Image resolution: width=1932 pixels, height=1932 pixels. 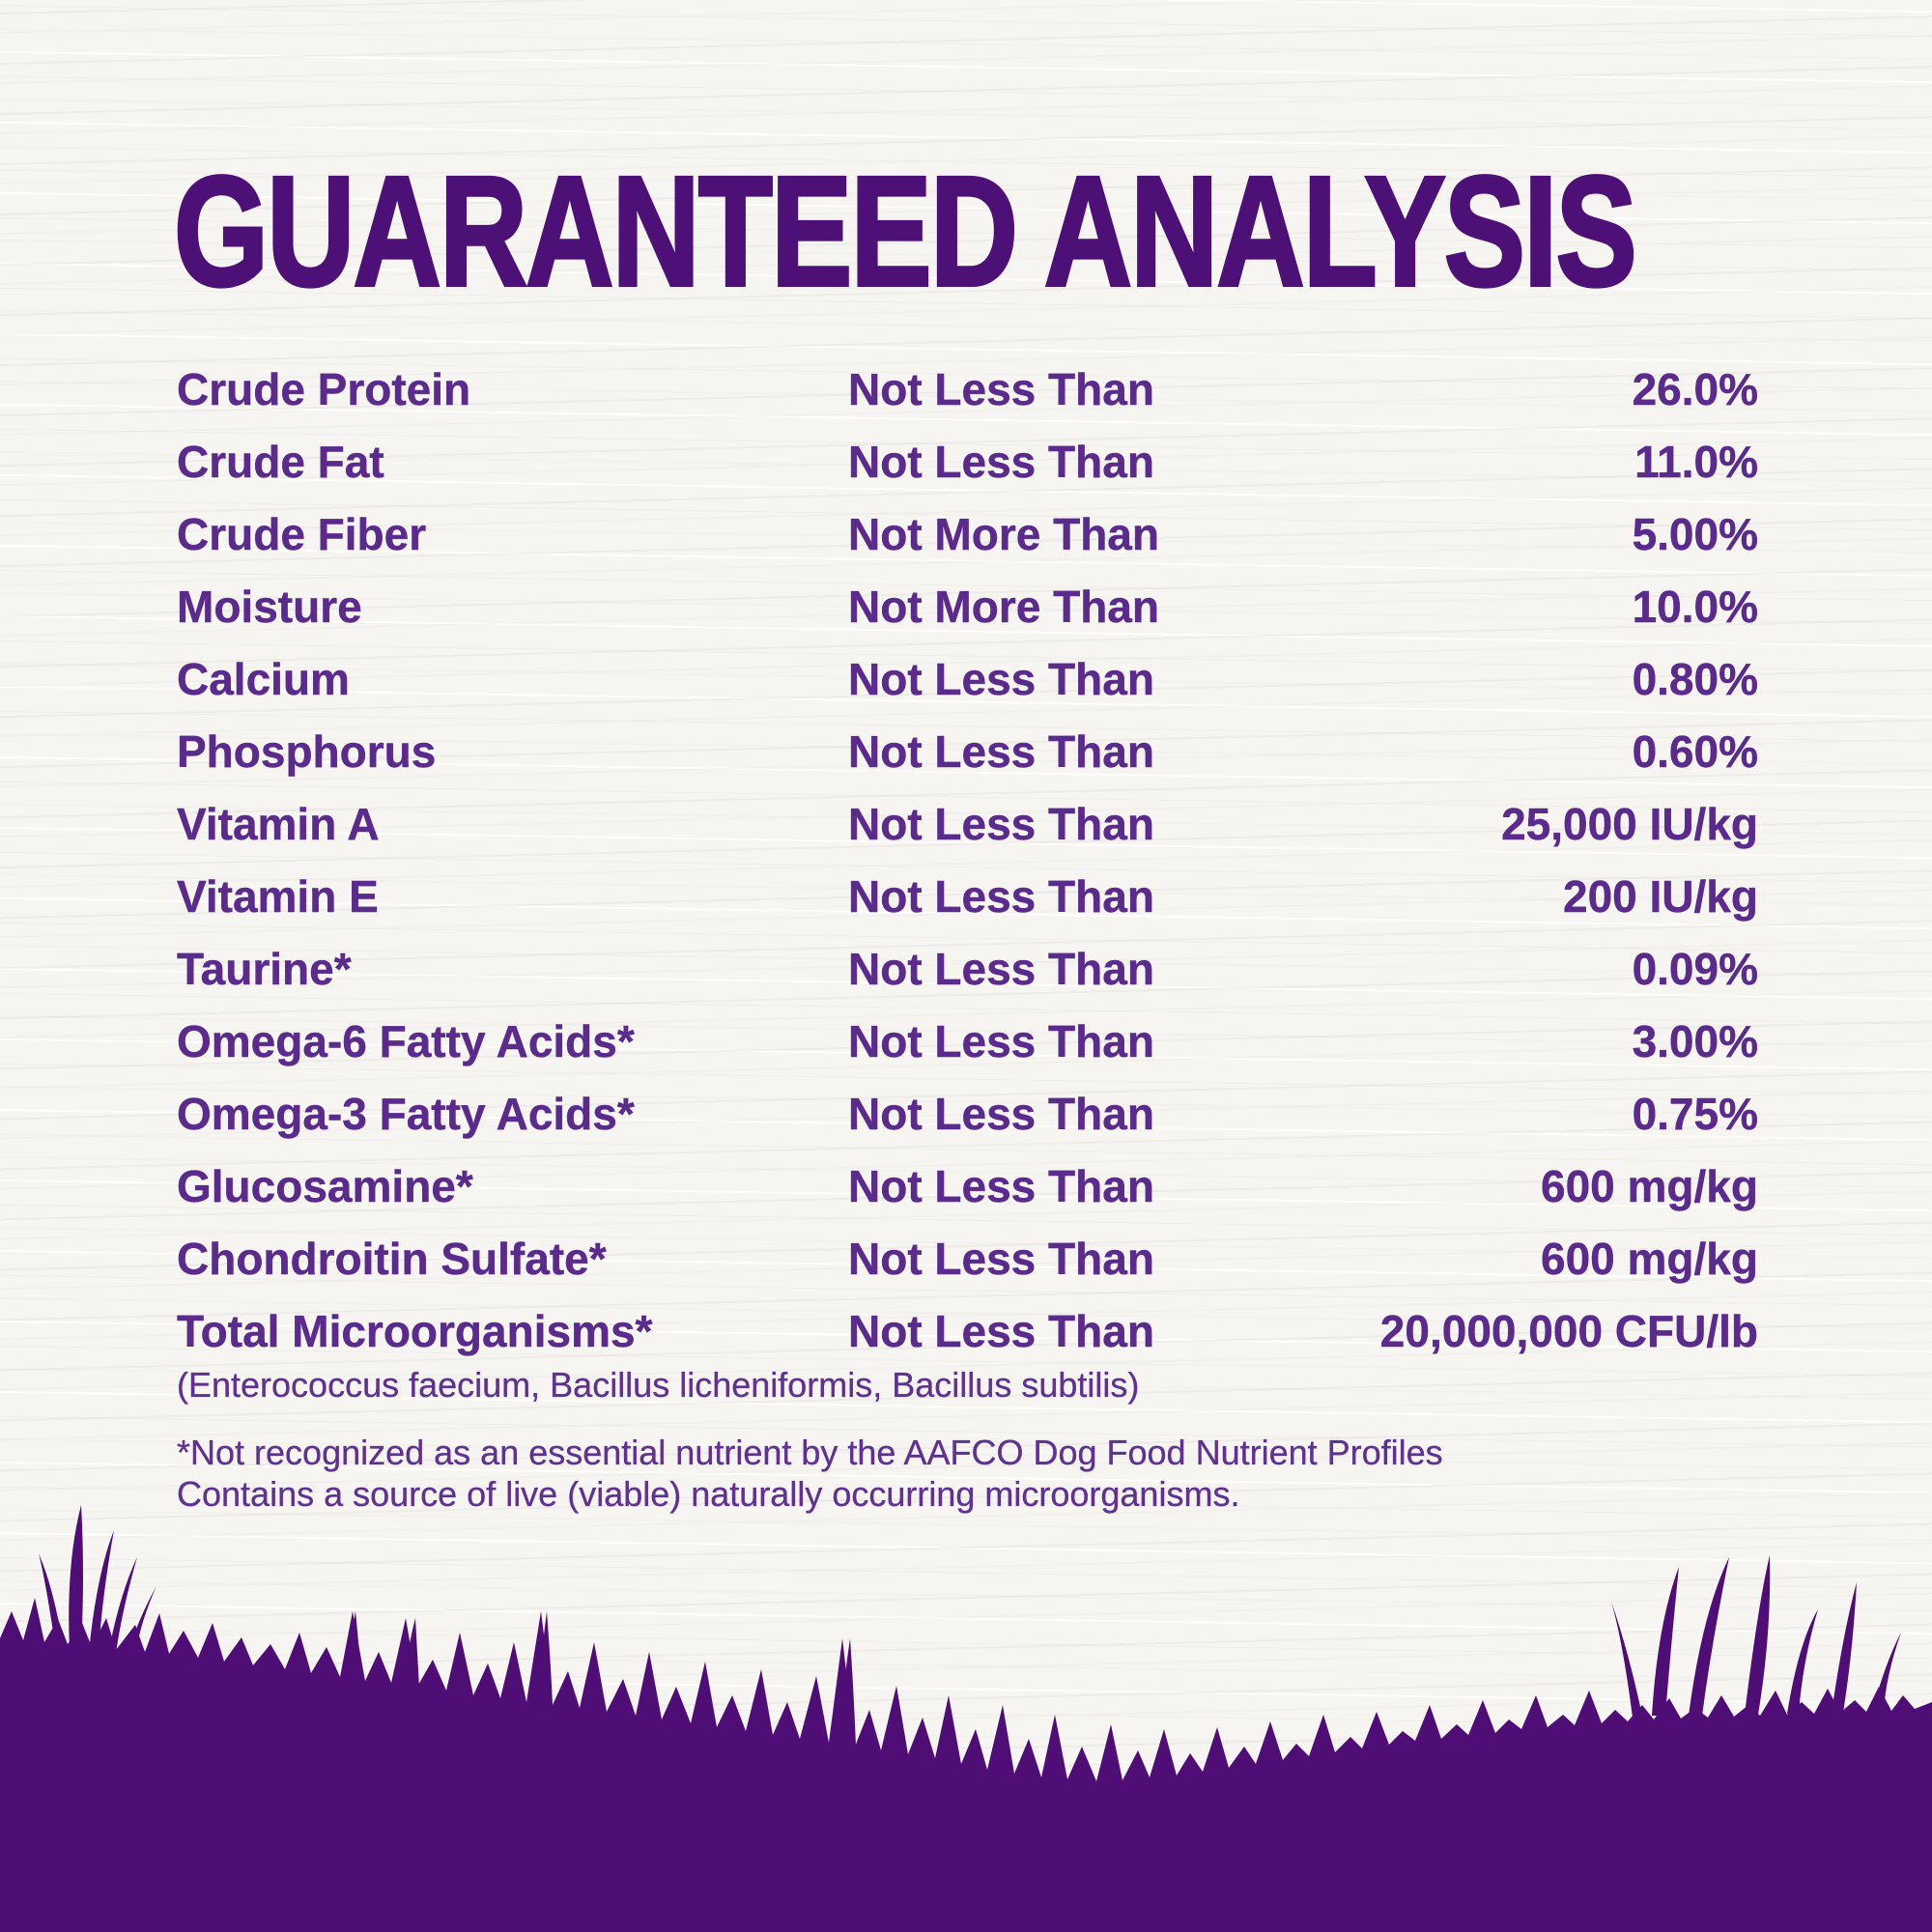 I want to click on nutrient-value: 0.75%, so click(x=1695, y=1114).